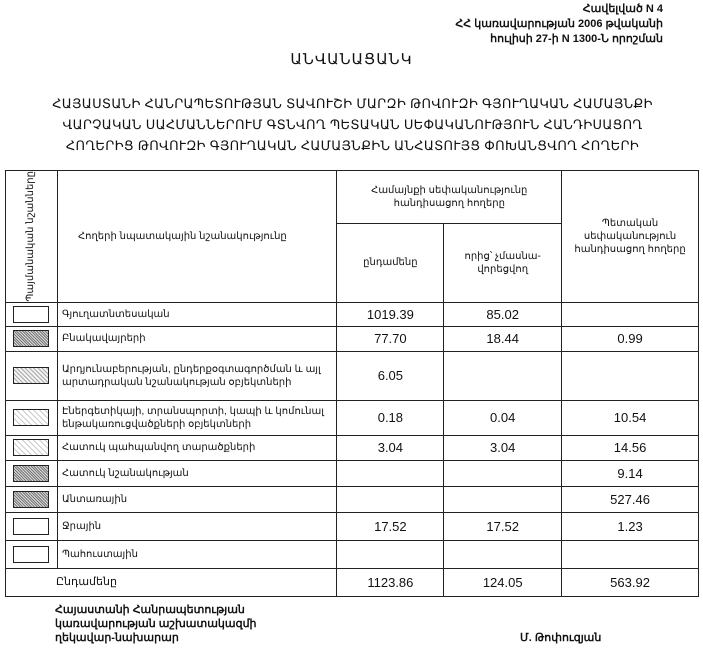  Describe the element at coordinates (630, 236) in the screenshot. I see `header-state: Պետական սեփականություն հանդիսացող հողերը` at that location.